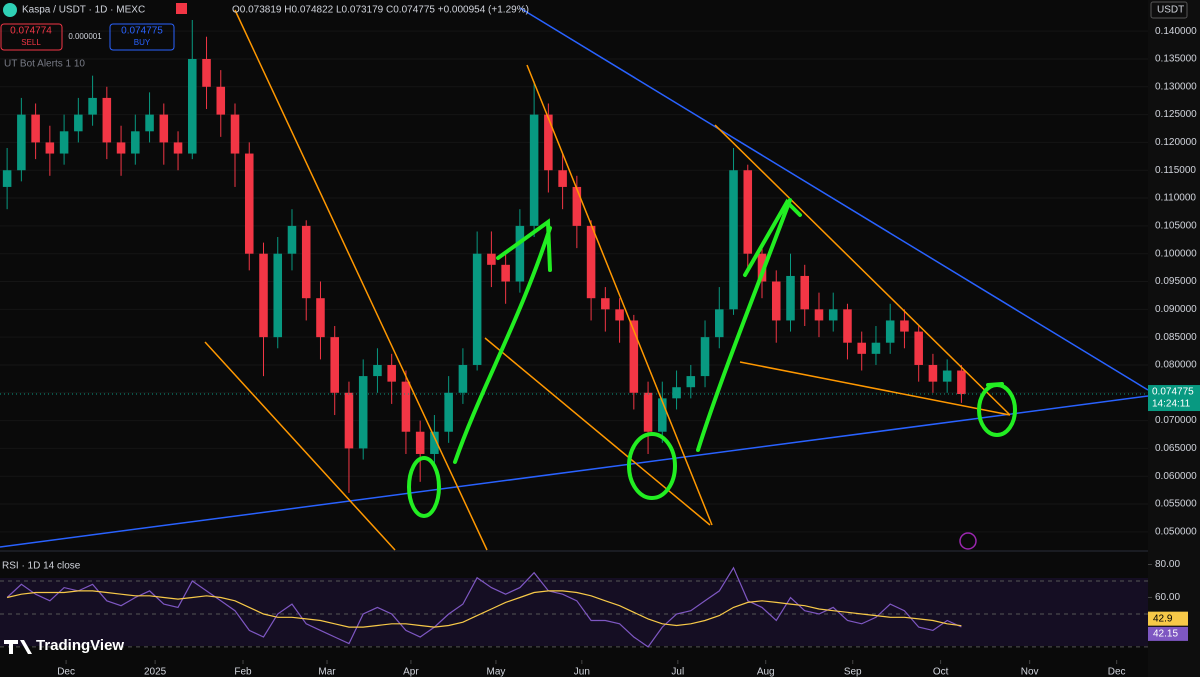 Image resolution: width=1200 pixels, height=677 pixels. Describe the element at coordinates (1173, 392) in the screenshot. I see `last-price: 0.074775` at that location.